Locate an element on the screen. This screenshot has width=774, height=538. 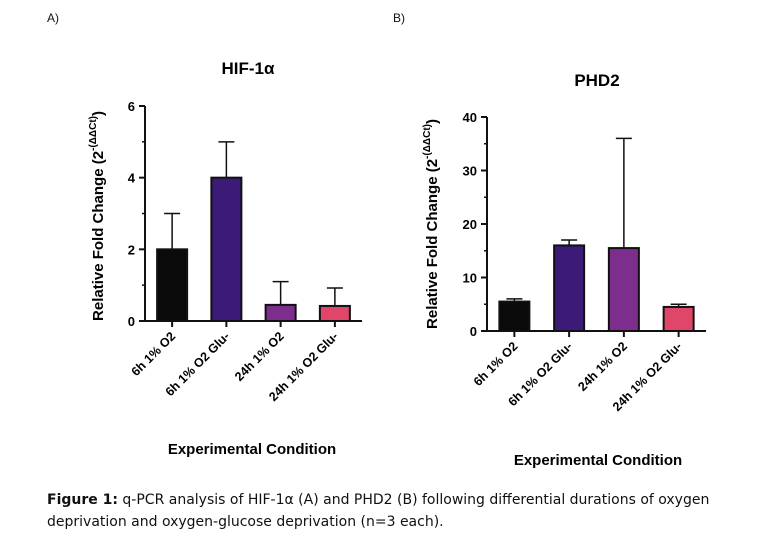
panel-label-a: A) is located at coordinates (53, 18).